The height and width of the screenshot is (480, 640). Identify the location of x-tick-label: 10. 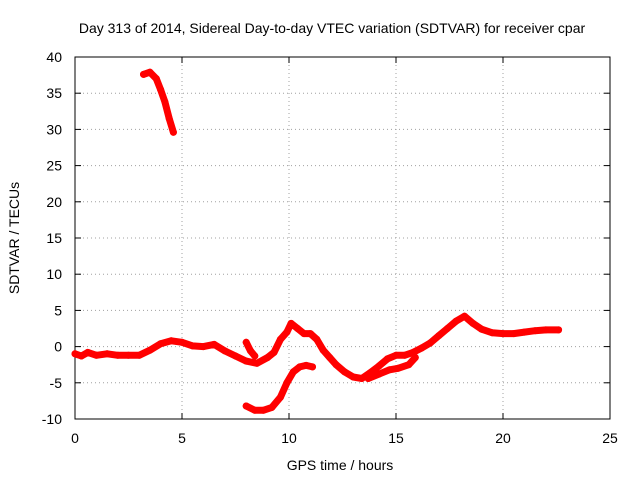
(289, 438).